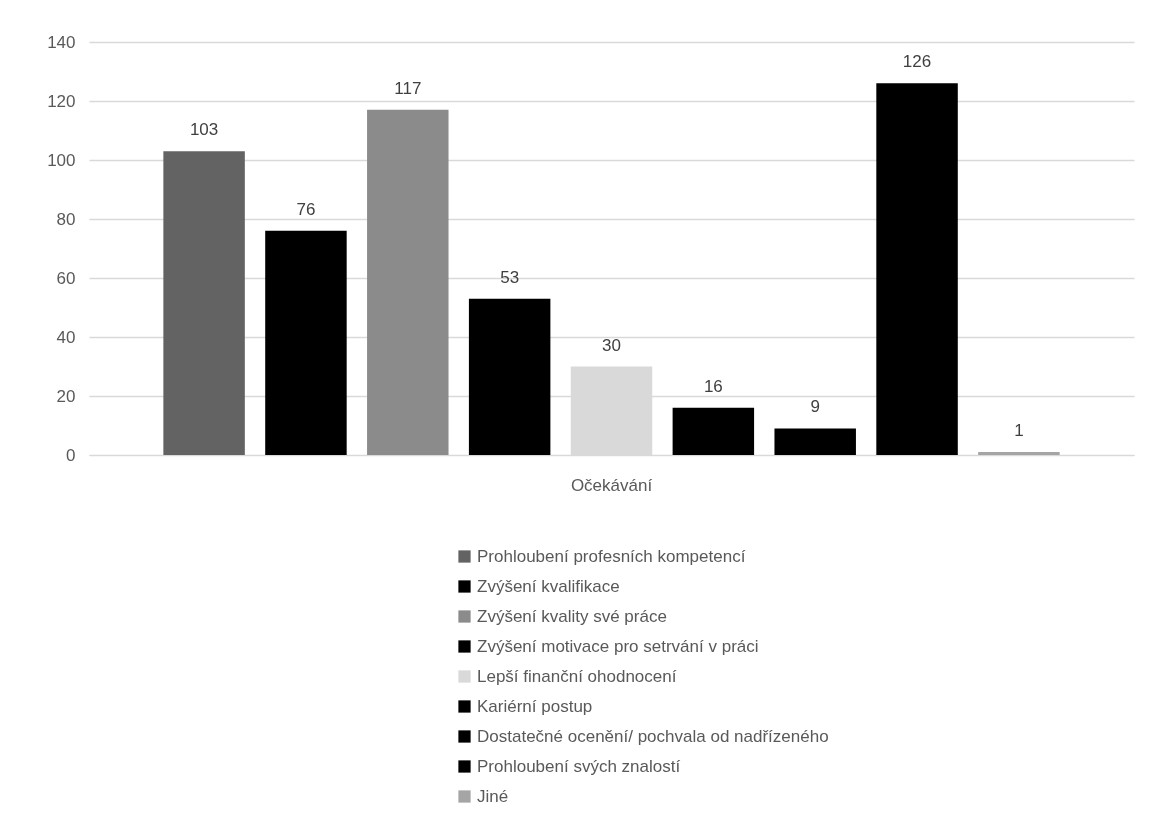 This screenshot has width=1149, height=830. What do you see at coordinates (548, 586) in the screenshot?
I see `legend-label: Zvýšení kvalifikace` at bounding box center [548, 586].